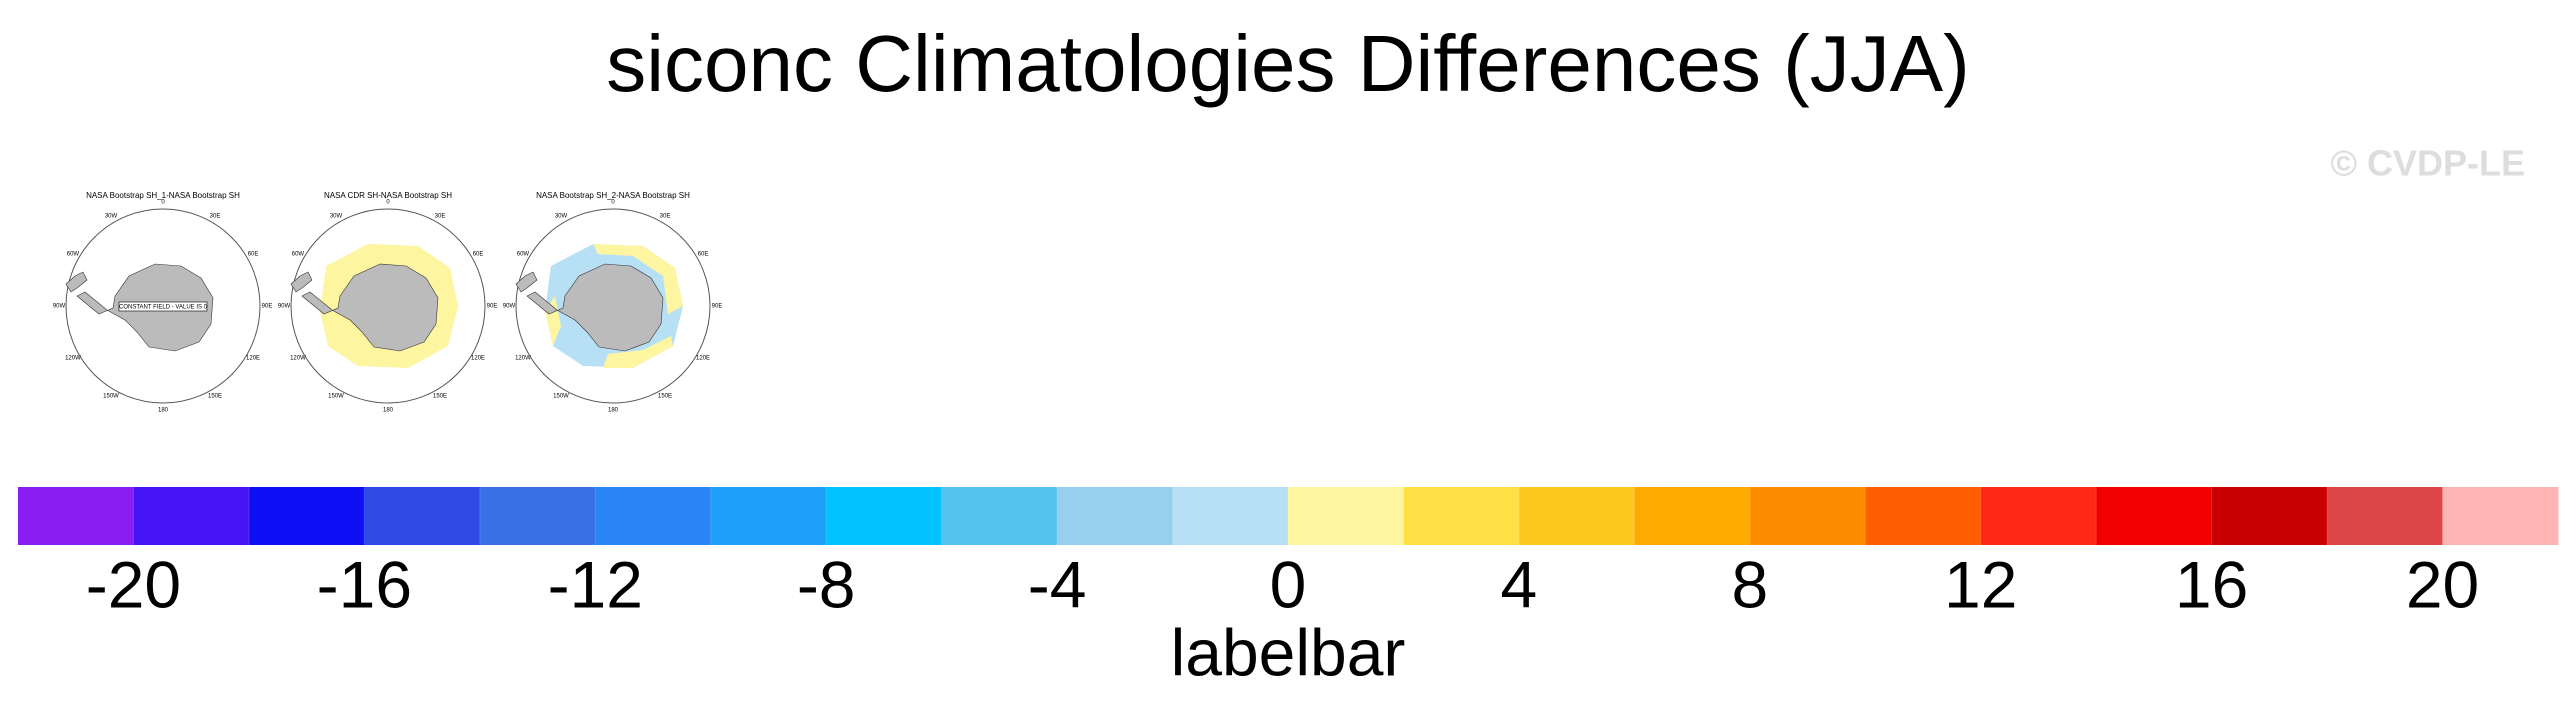 This screenshot has height=720, width=2576. Describe the element at coordinates (1288, 584) in the screenshot. I see `colorbar-tick-label: 0` at that location.